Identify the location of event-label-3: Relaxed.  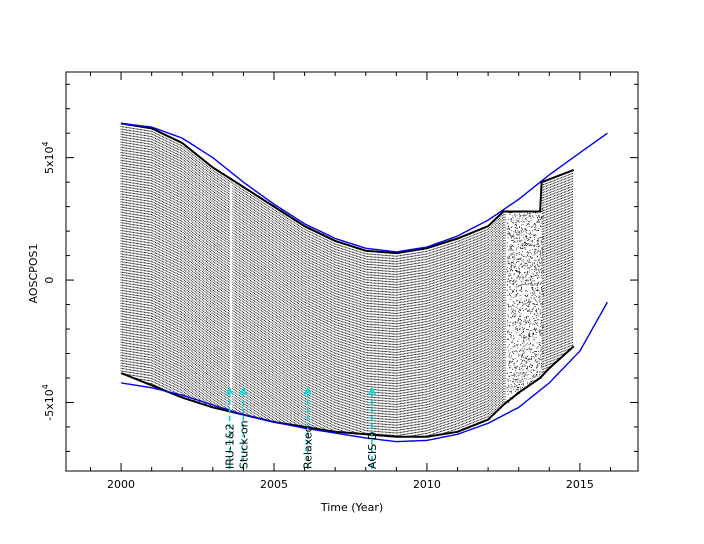
(308, 447).